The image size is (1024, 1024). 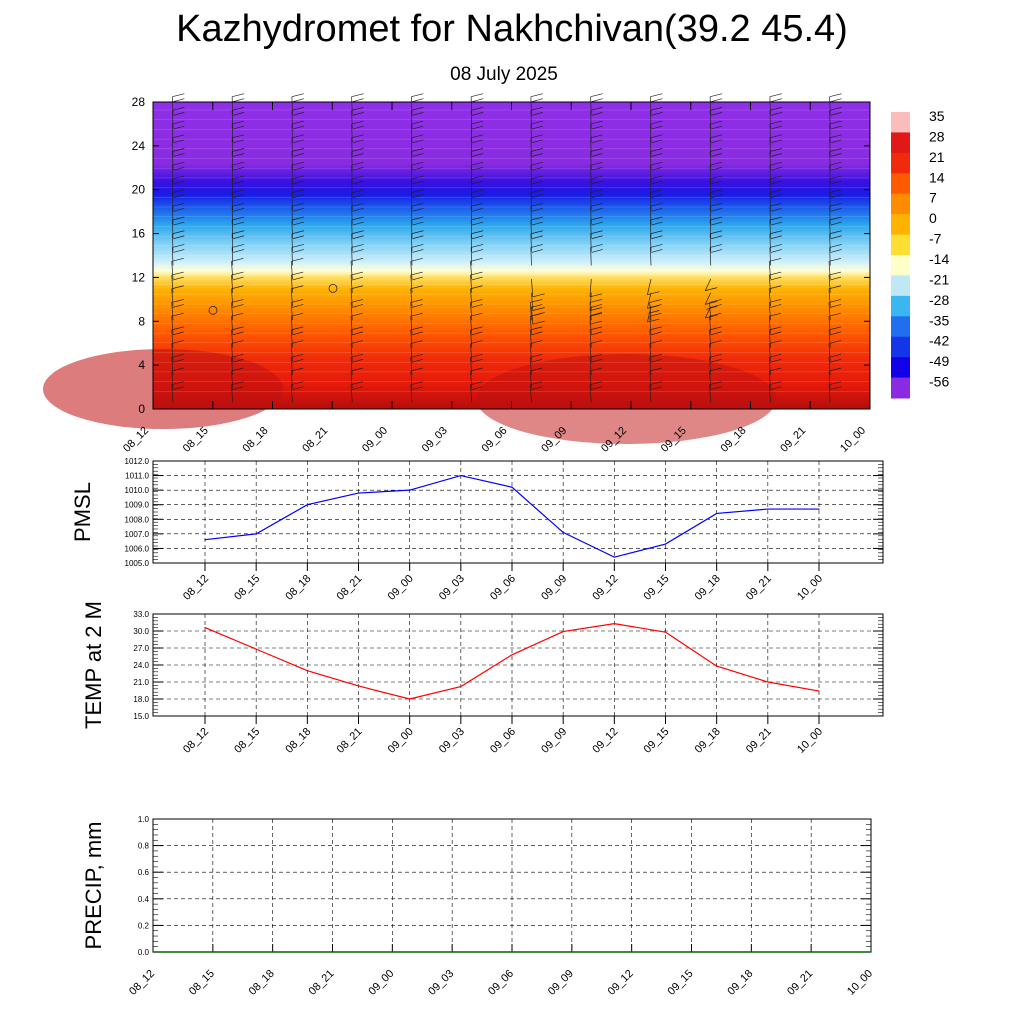 I want to click on y-tick-label: 0.4, so click(x=144, y=899).